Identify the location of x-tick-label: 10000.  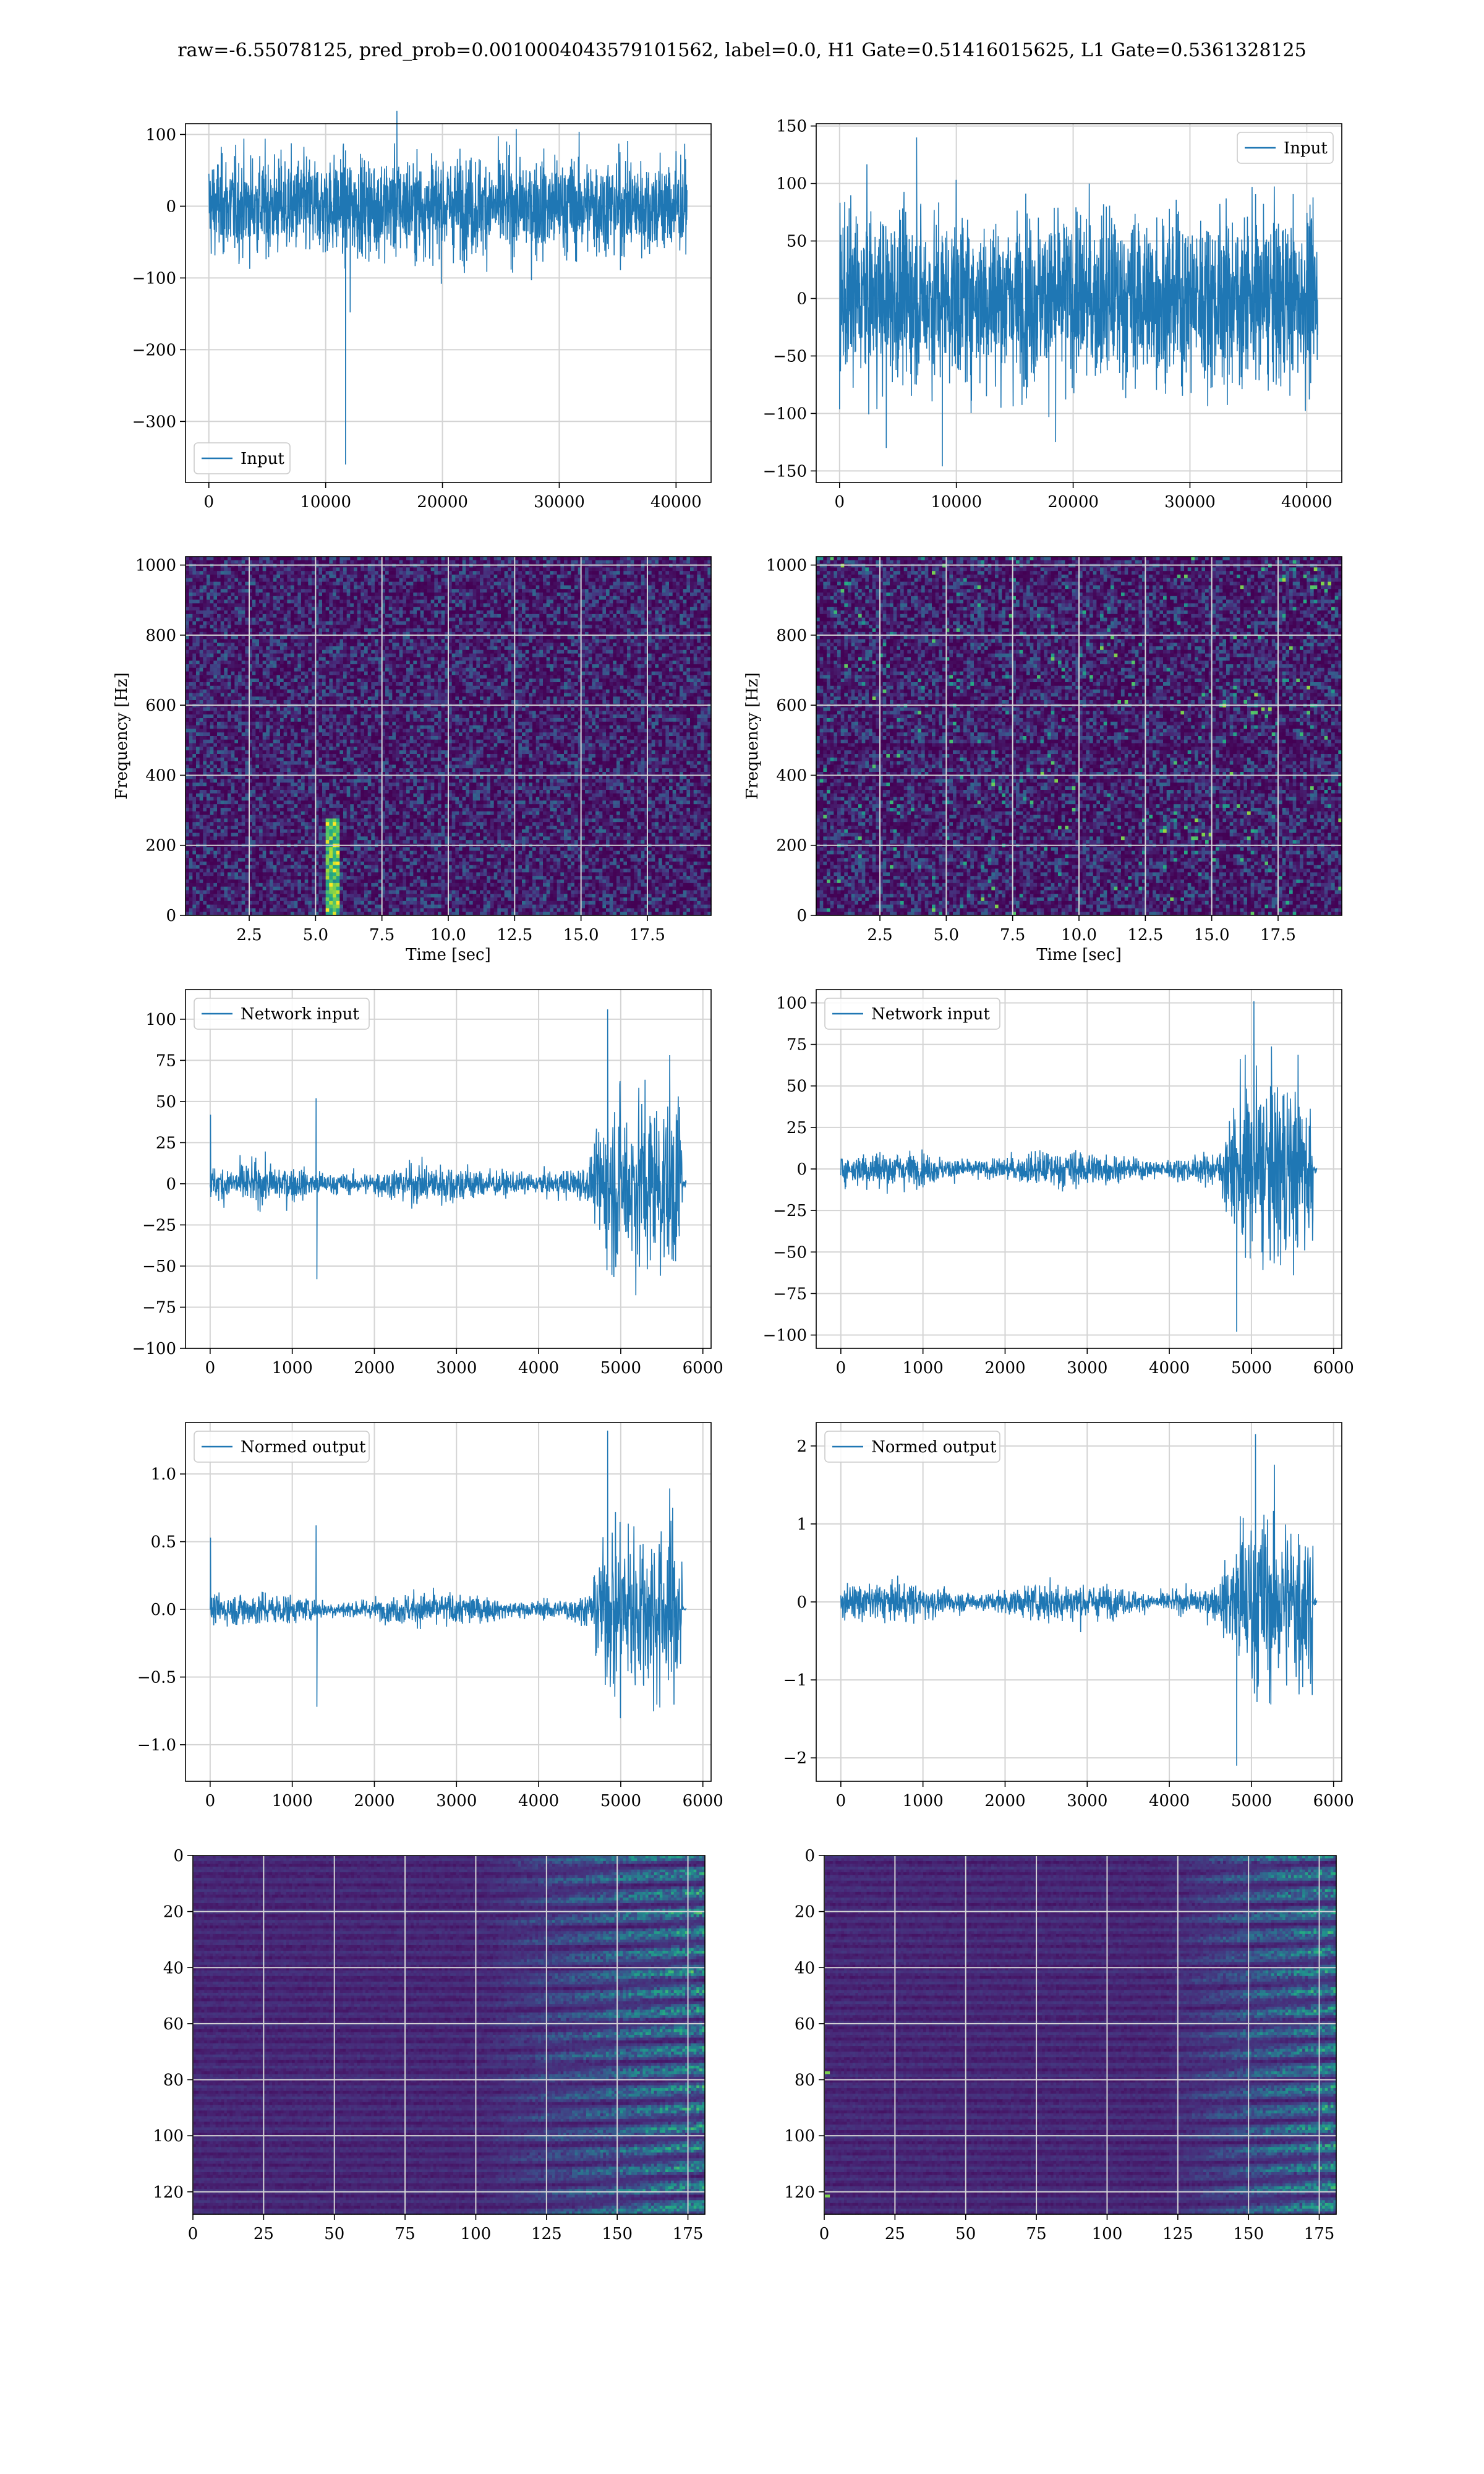
(325, 502).